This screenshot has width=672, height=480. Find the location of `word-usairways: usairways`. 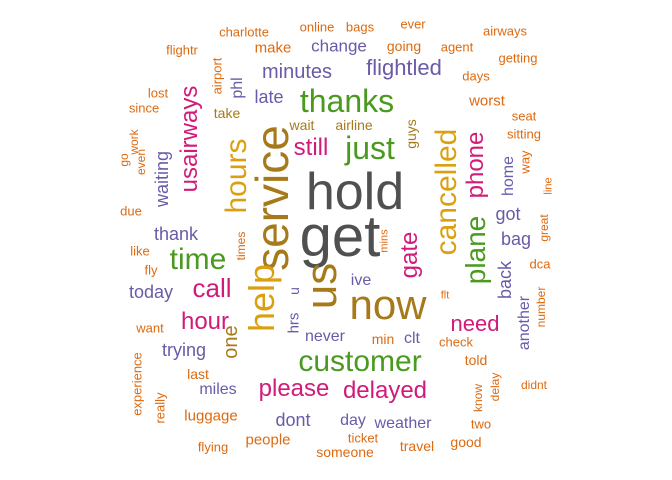

word-usairways: usairways is located at coordinates (189, 139).